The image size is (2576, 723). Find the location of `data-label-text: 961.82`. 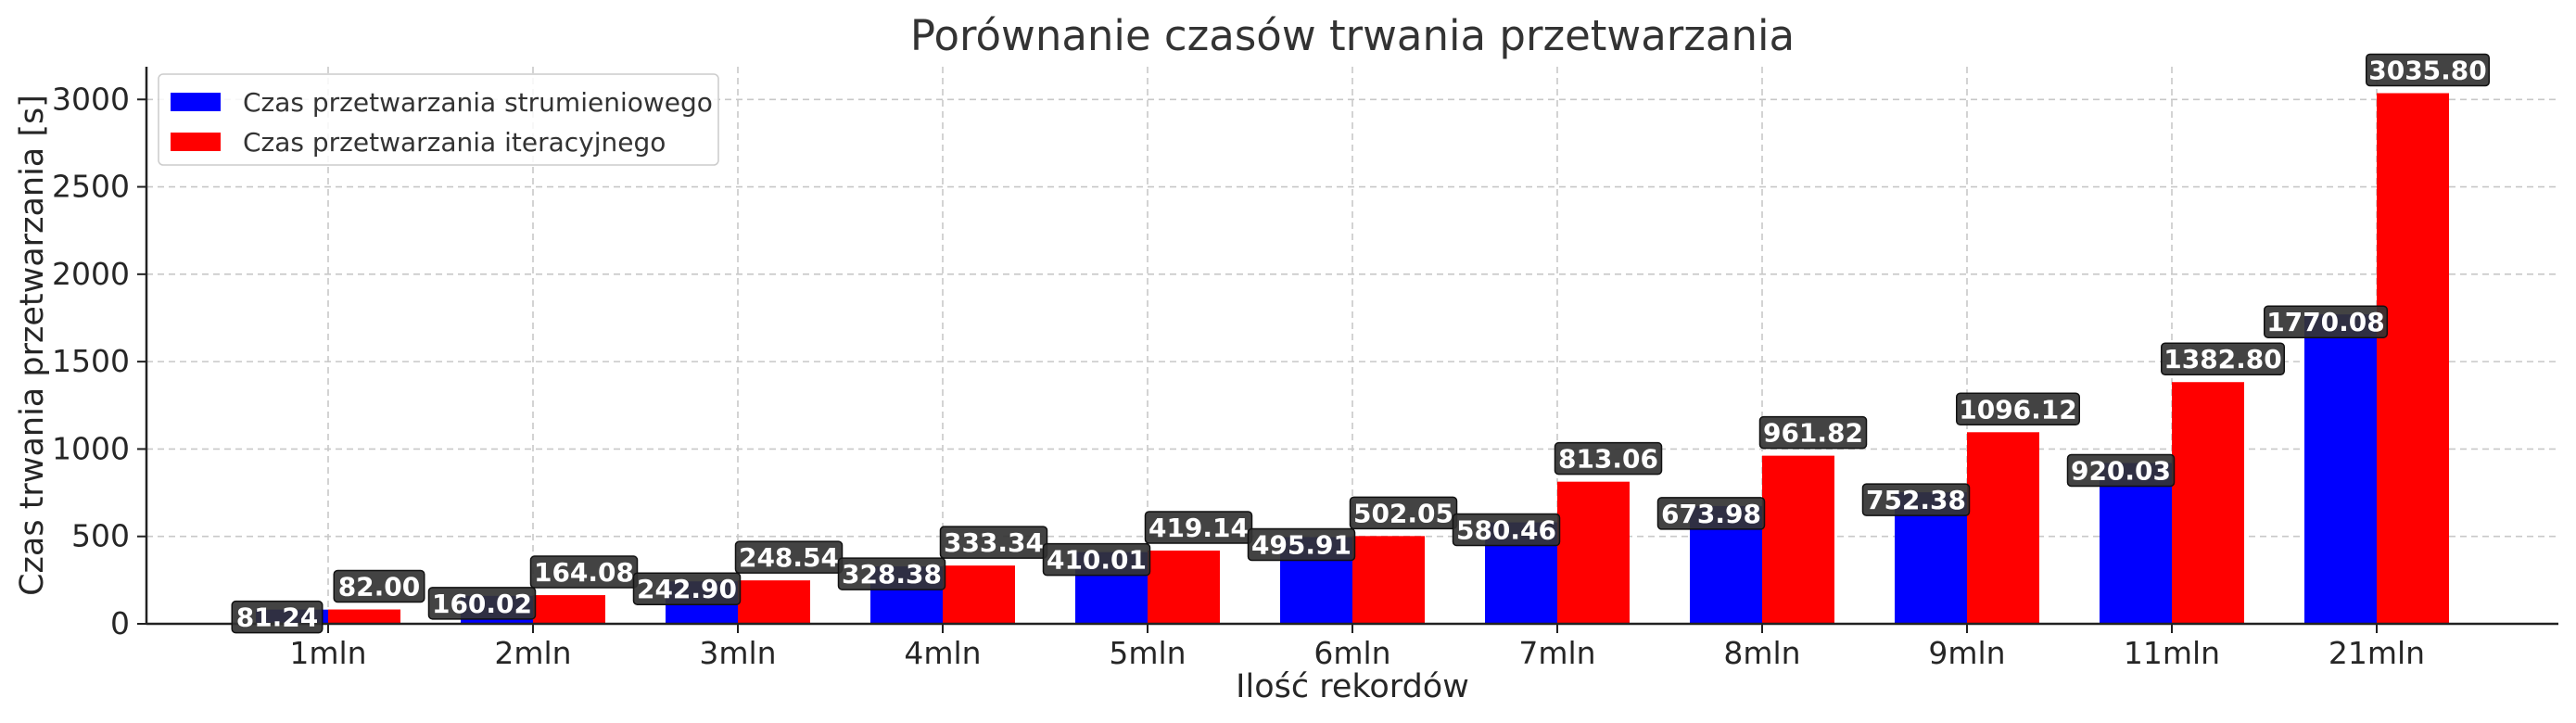

data-label-text: 961.82 is located at coordinates (1813, 433).